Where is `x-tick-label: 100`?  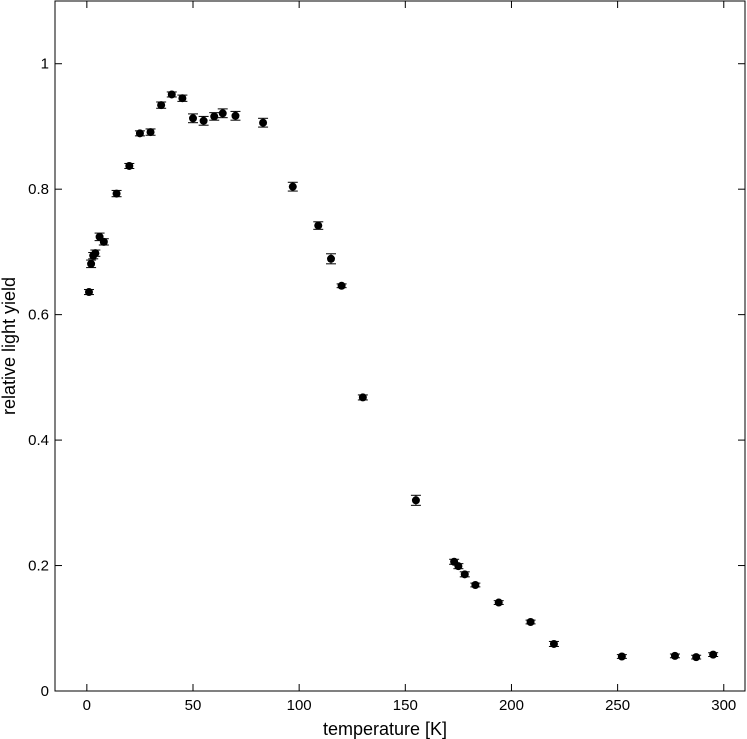 x-tick-label: 100 is located at coordinates (299, 705).